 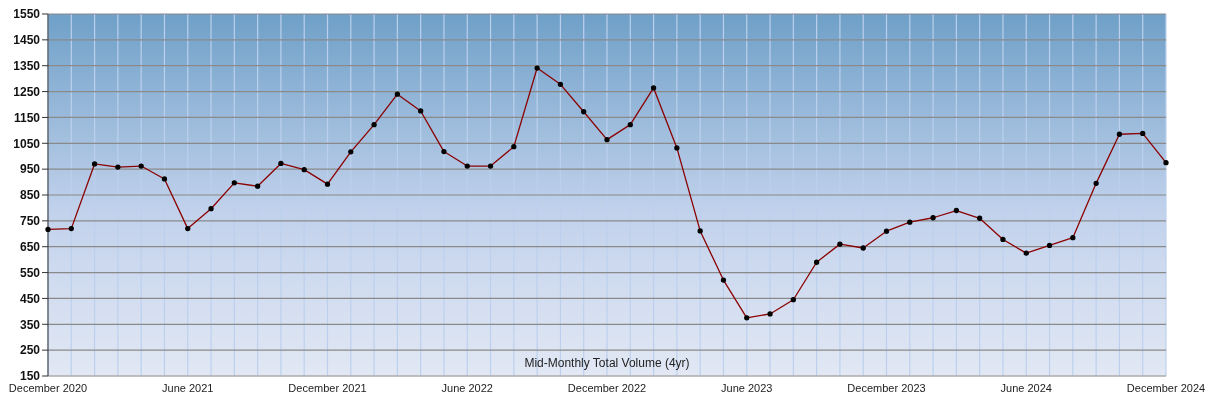 What do you see at coordinates (467, 387) in the screenshot?
I see `x-tick-label: June 2022` at bounding box center [467, 387].